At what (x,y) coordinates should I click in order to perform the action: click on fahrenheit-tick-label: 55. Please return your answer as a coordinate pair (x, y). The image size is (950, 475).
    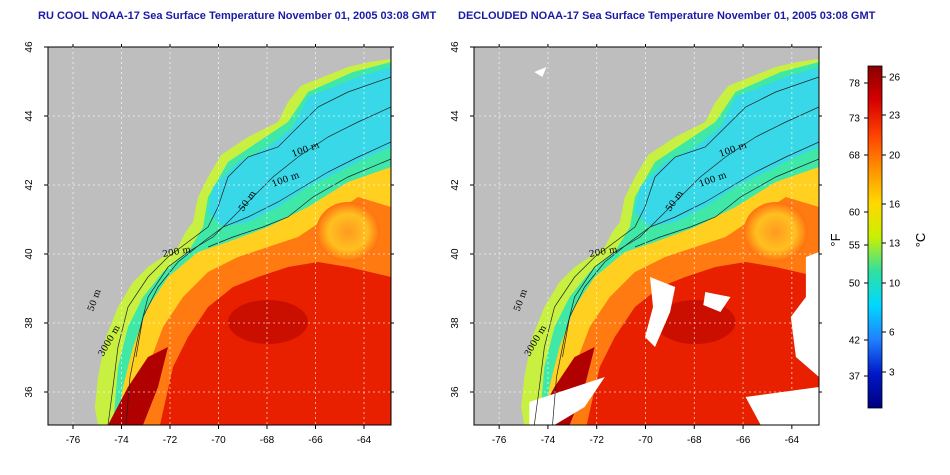
    Looking at the image, I should click on (855, 246).